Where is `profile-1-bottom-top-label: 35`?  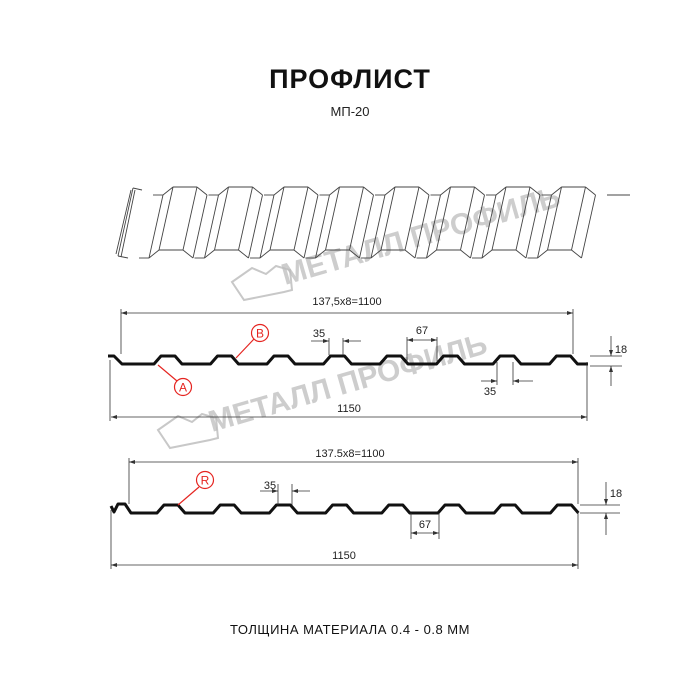 profile-1-bottom-top-label: 35 is located at coordinates (490, 392).